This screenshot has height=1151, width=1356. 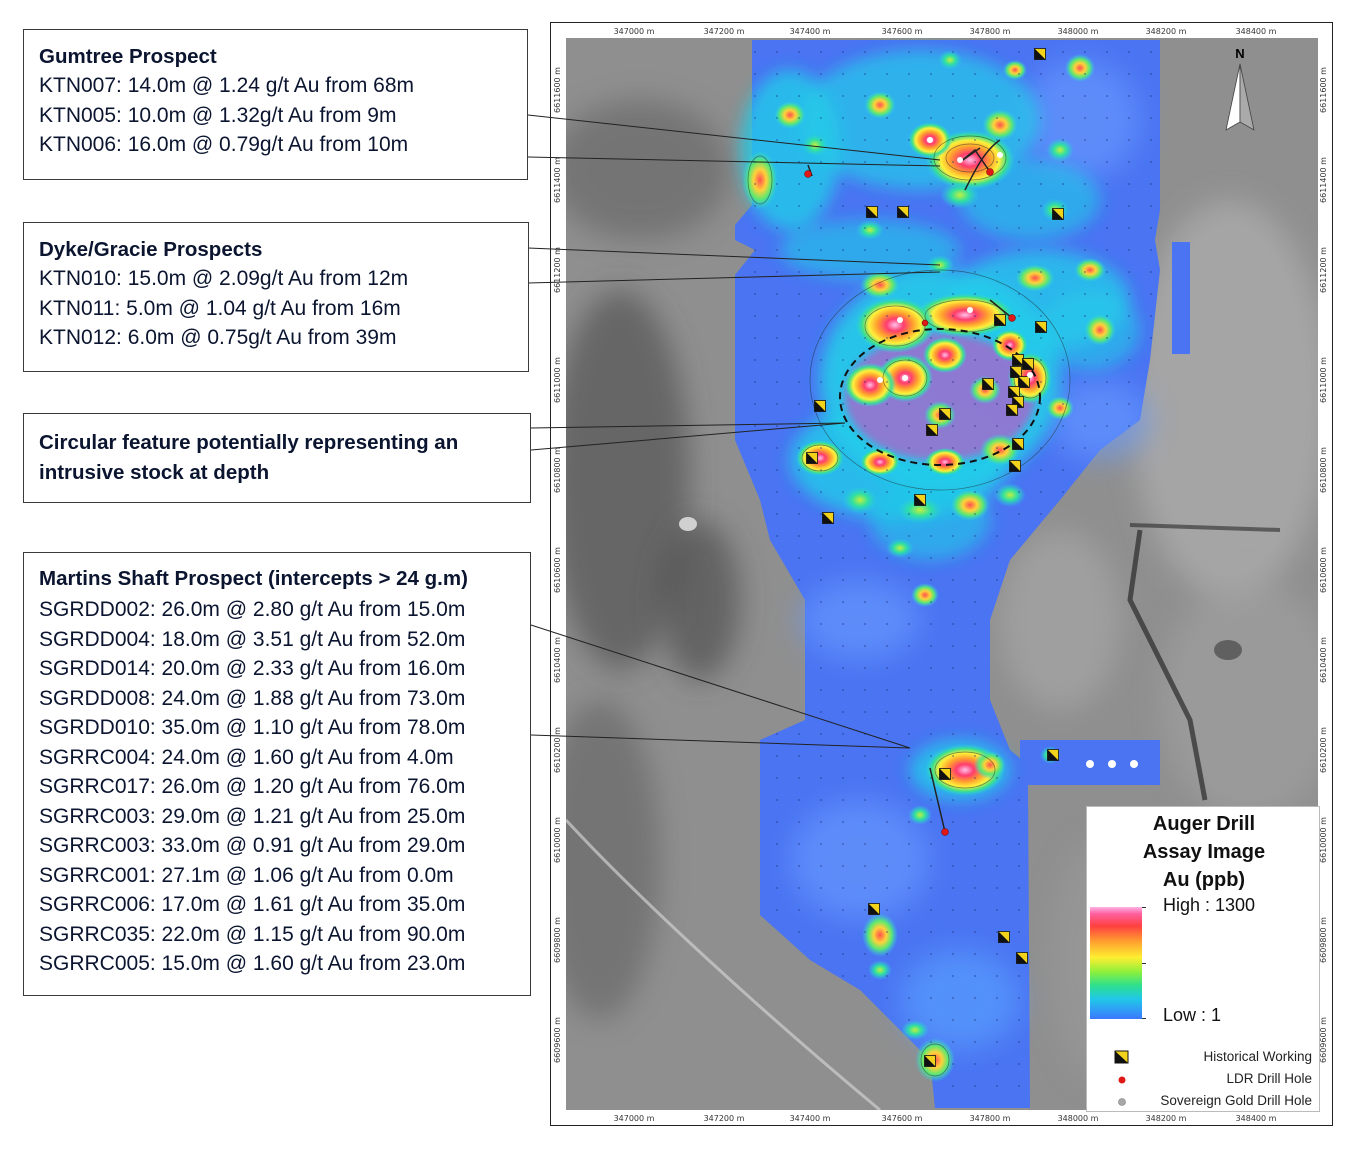 What do you see at coordinates (1240, 97) in the screenshot?
I see `north-arrow-icon` at bounding box center [1240, 97].